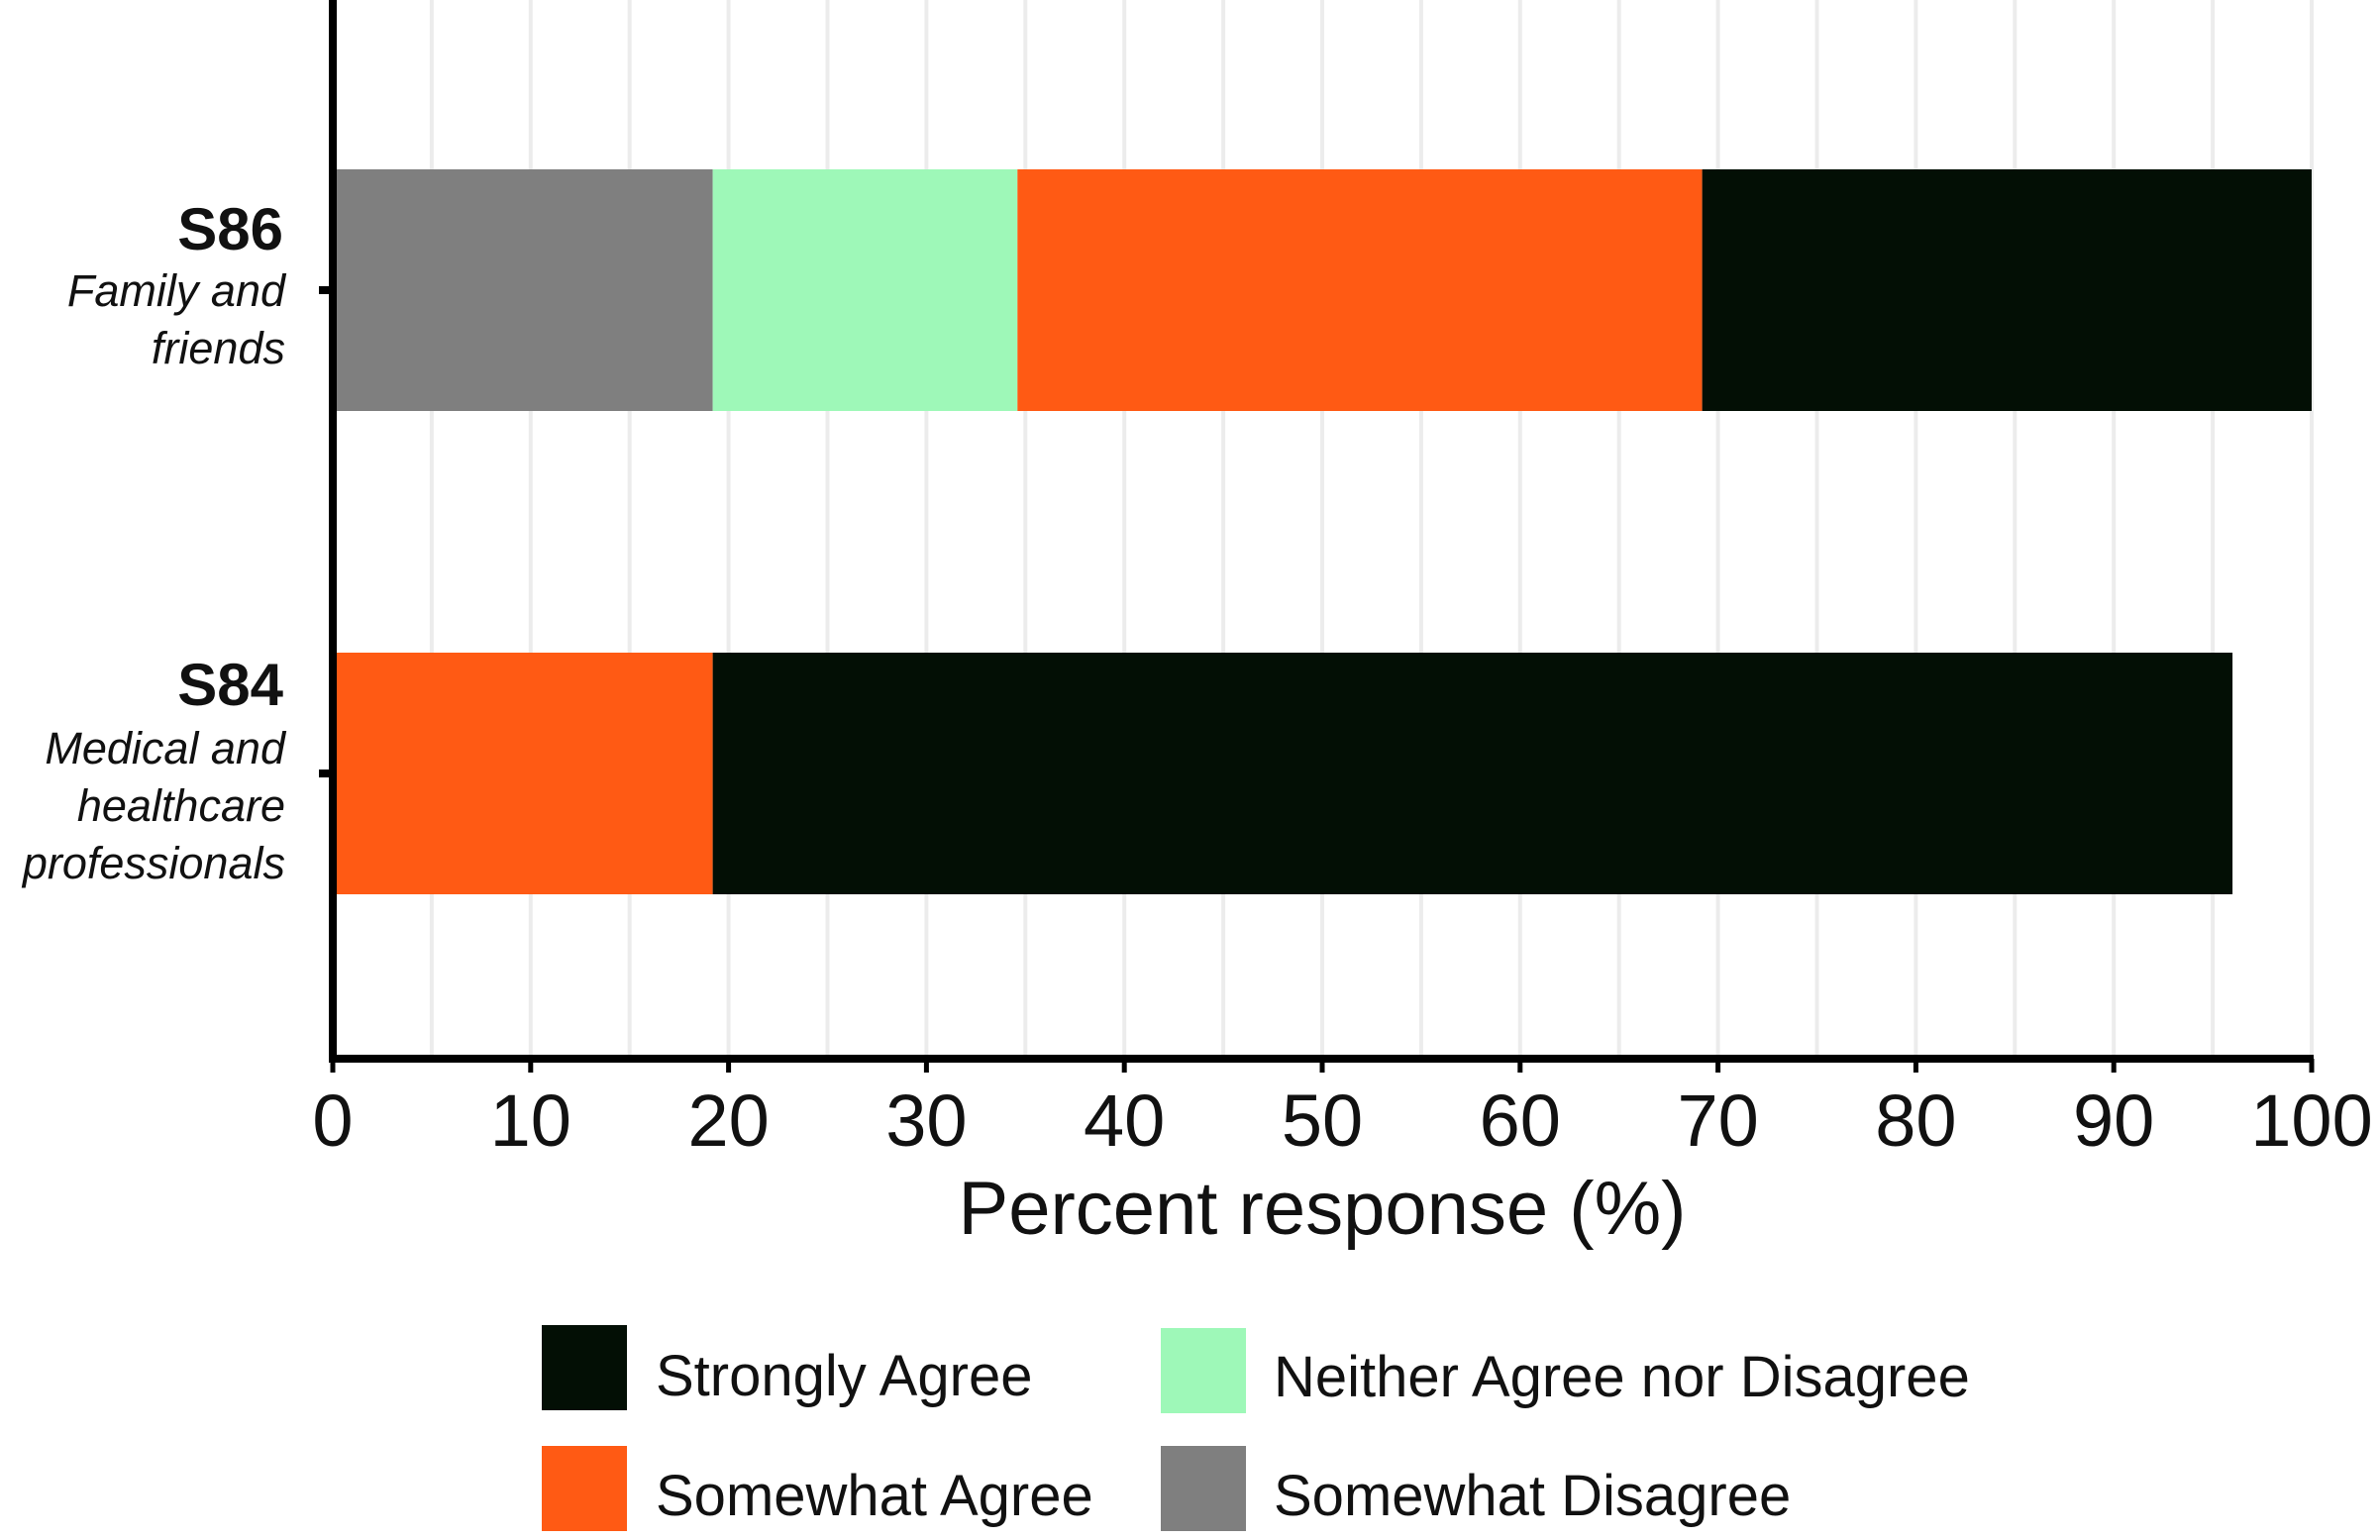  Describe the element at coordinates (1520, 1120) in the screenshot. I see `x-tick-label: 60` at that location.